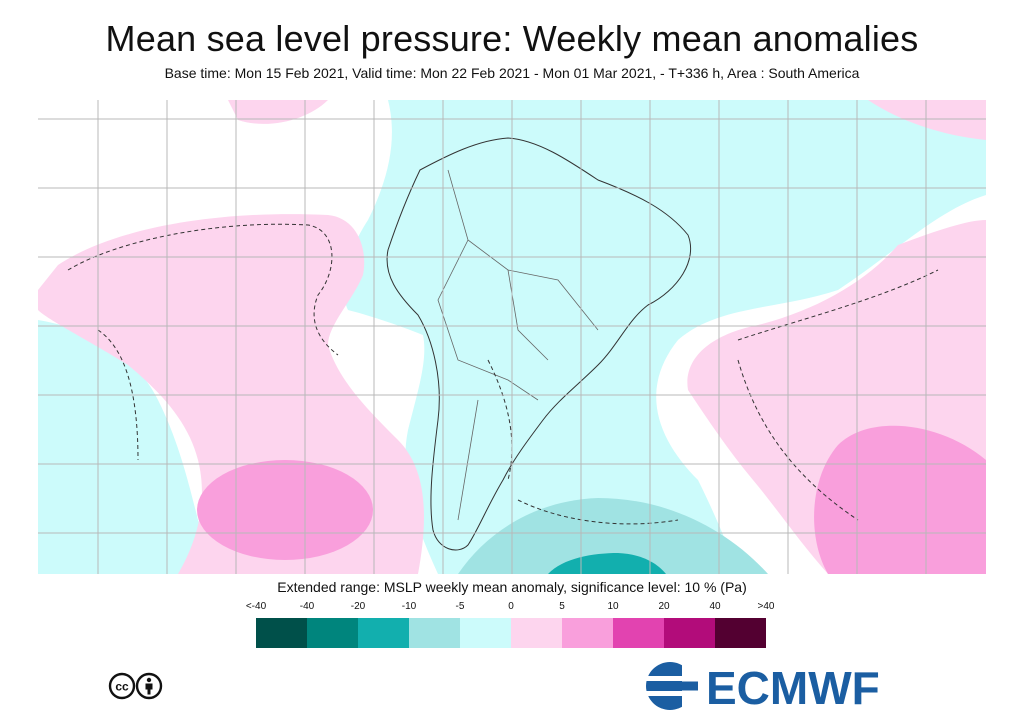  Describe the element at coordinates (900, 499) in the screenshot. I see `anomaly-core-atlantic` at that location.